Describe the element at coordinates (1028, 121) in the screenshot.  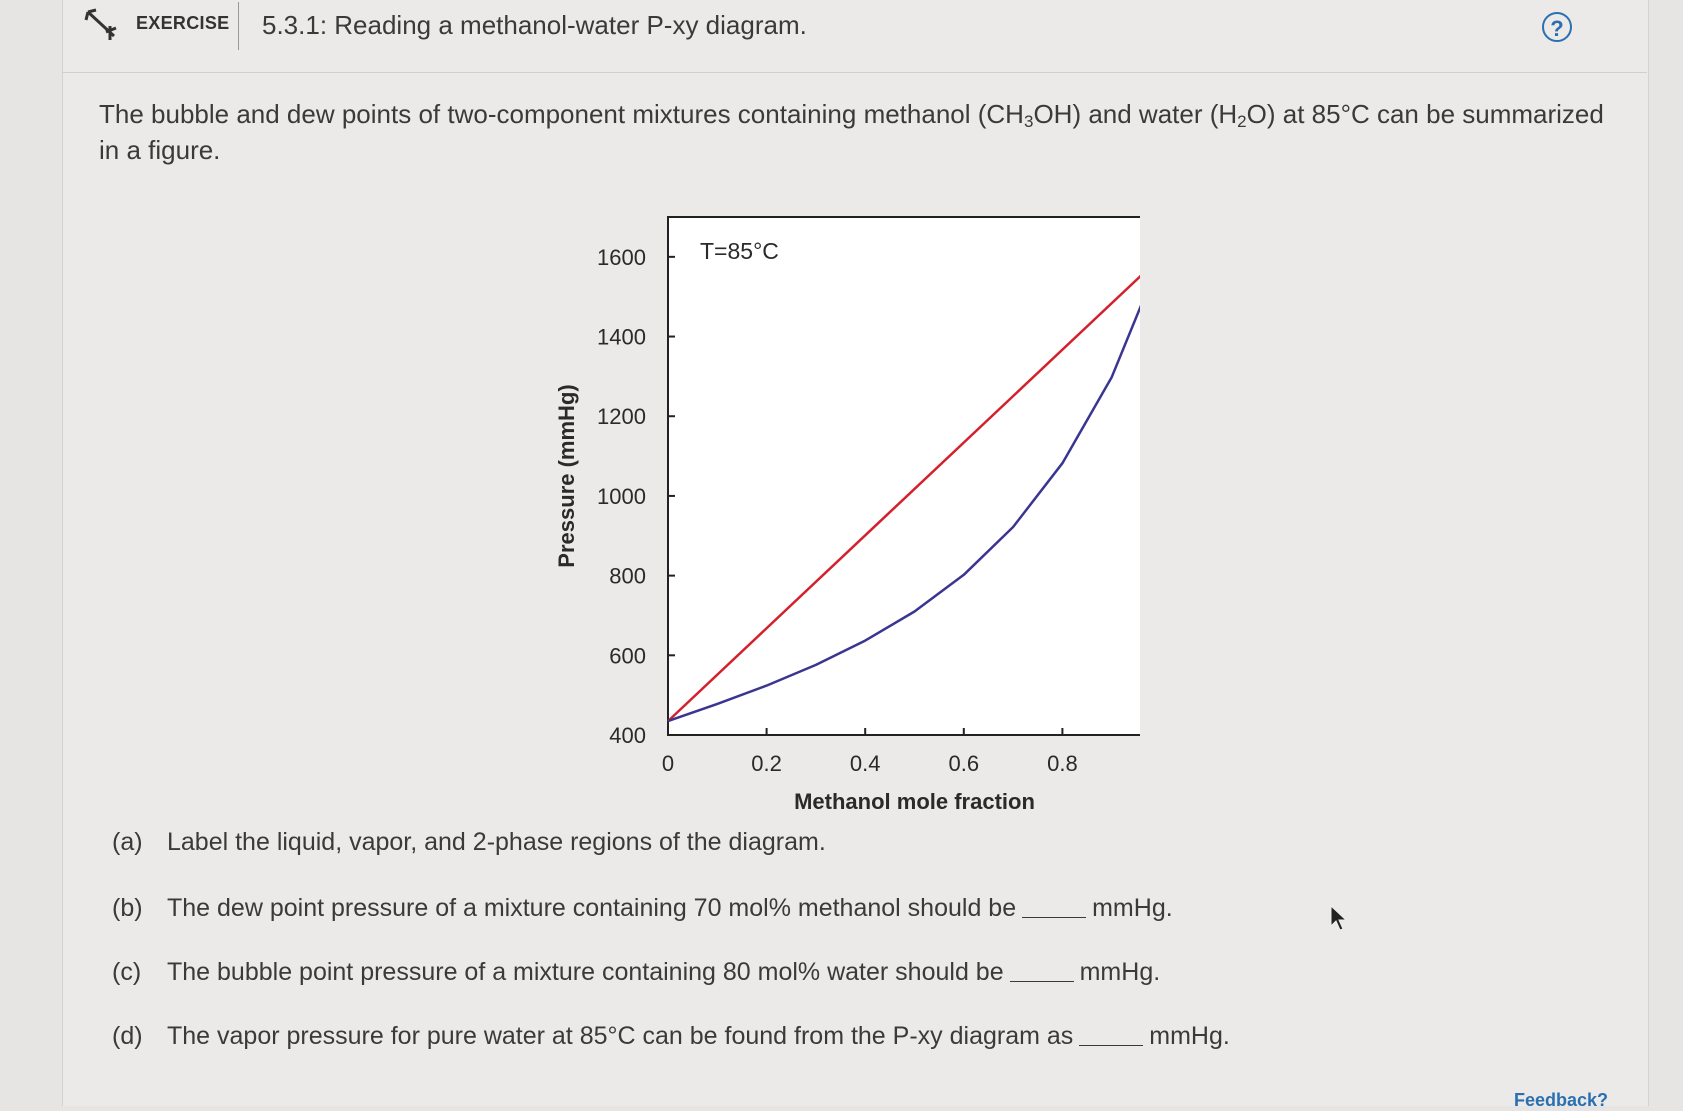
I see `intro-subscript-1: 3` at that location.